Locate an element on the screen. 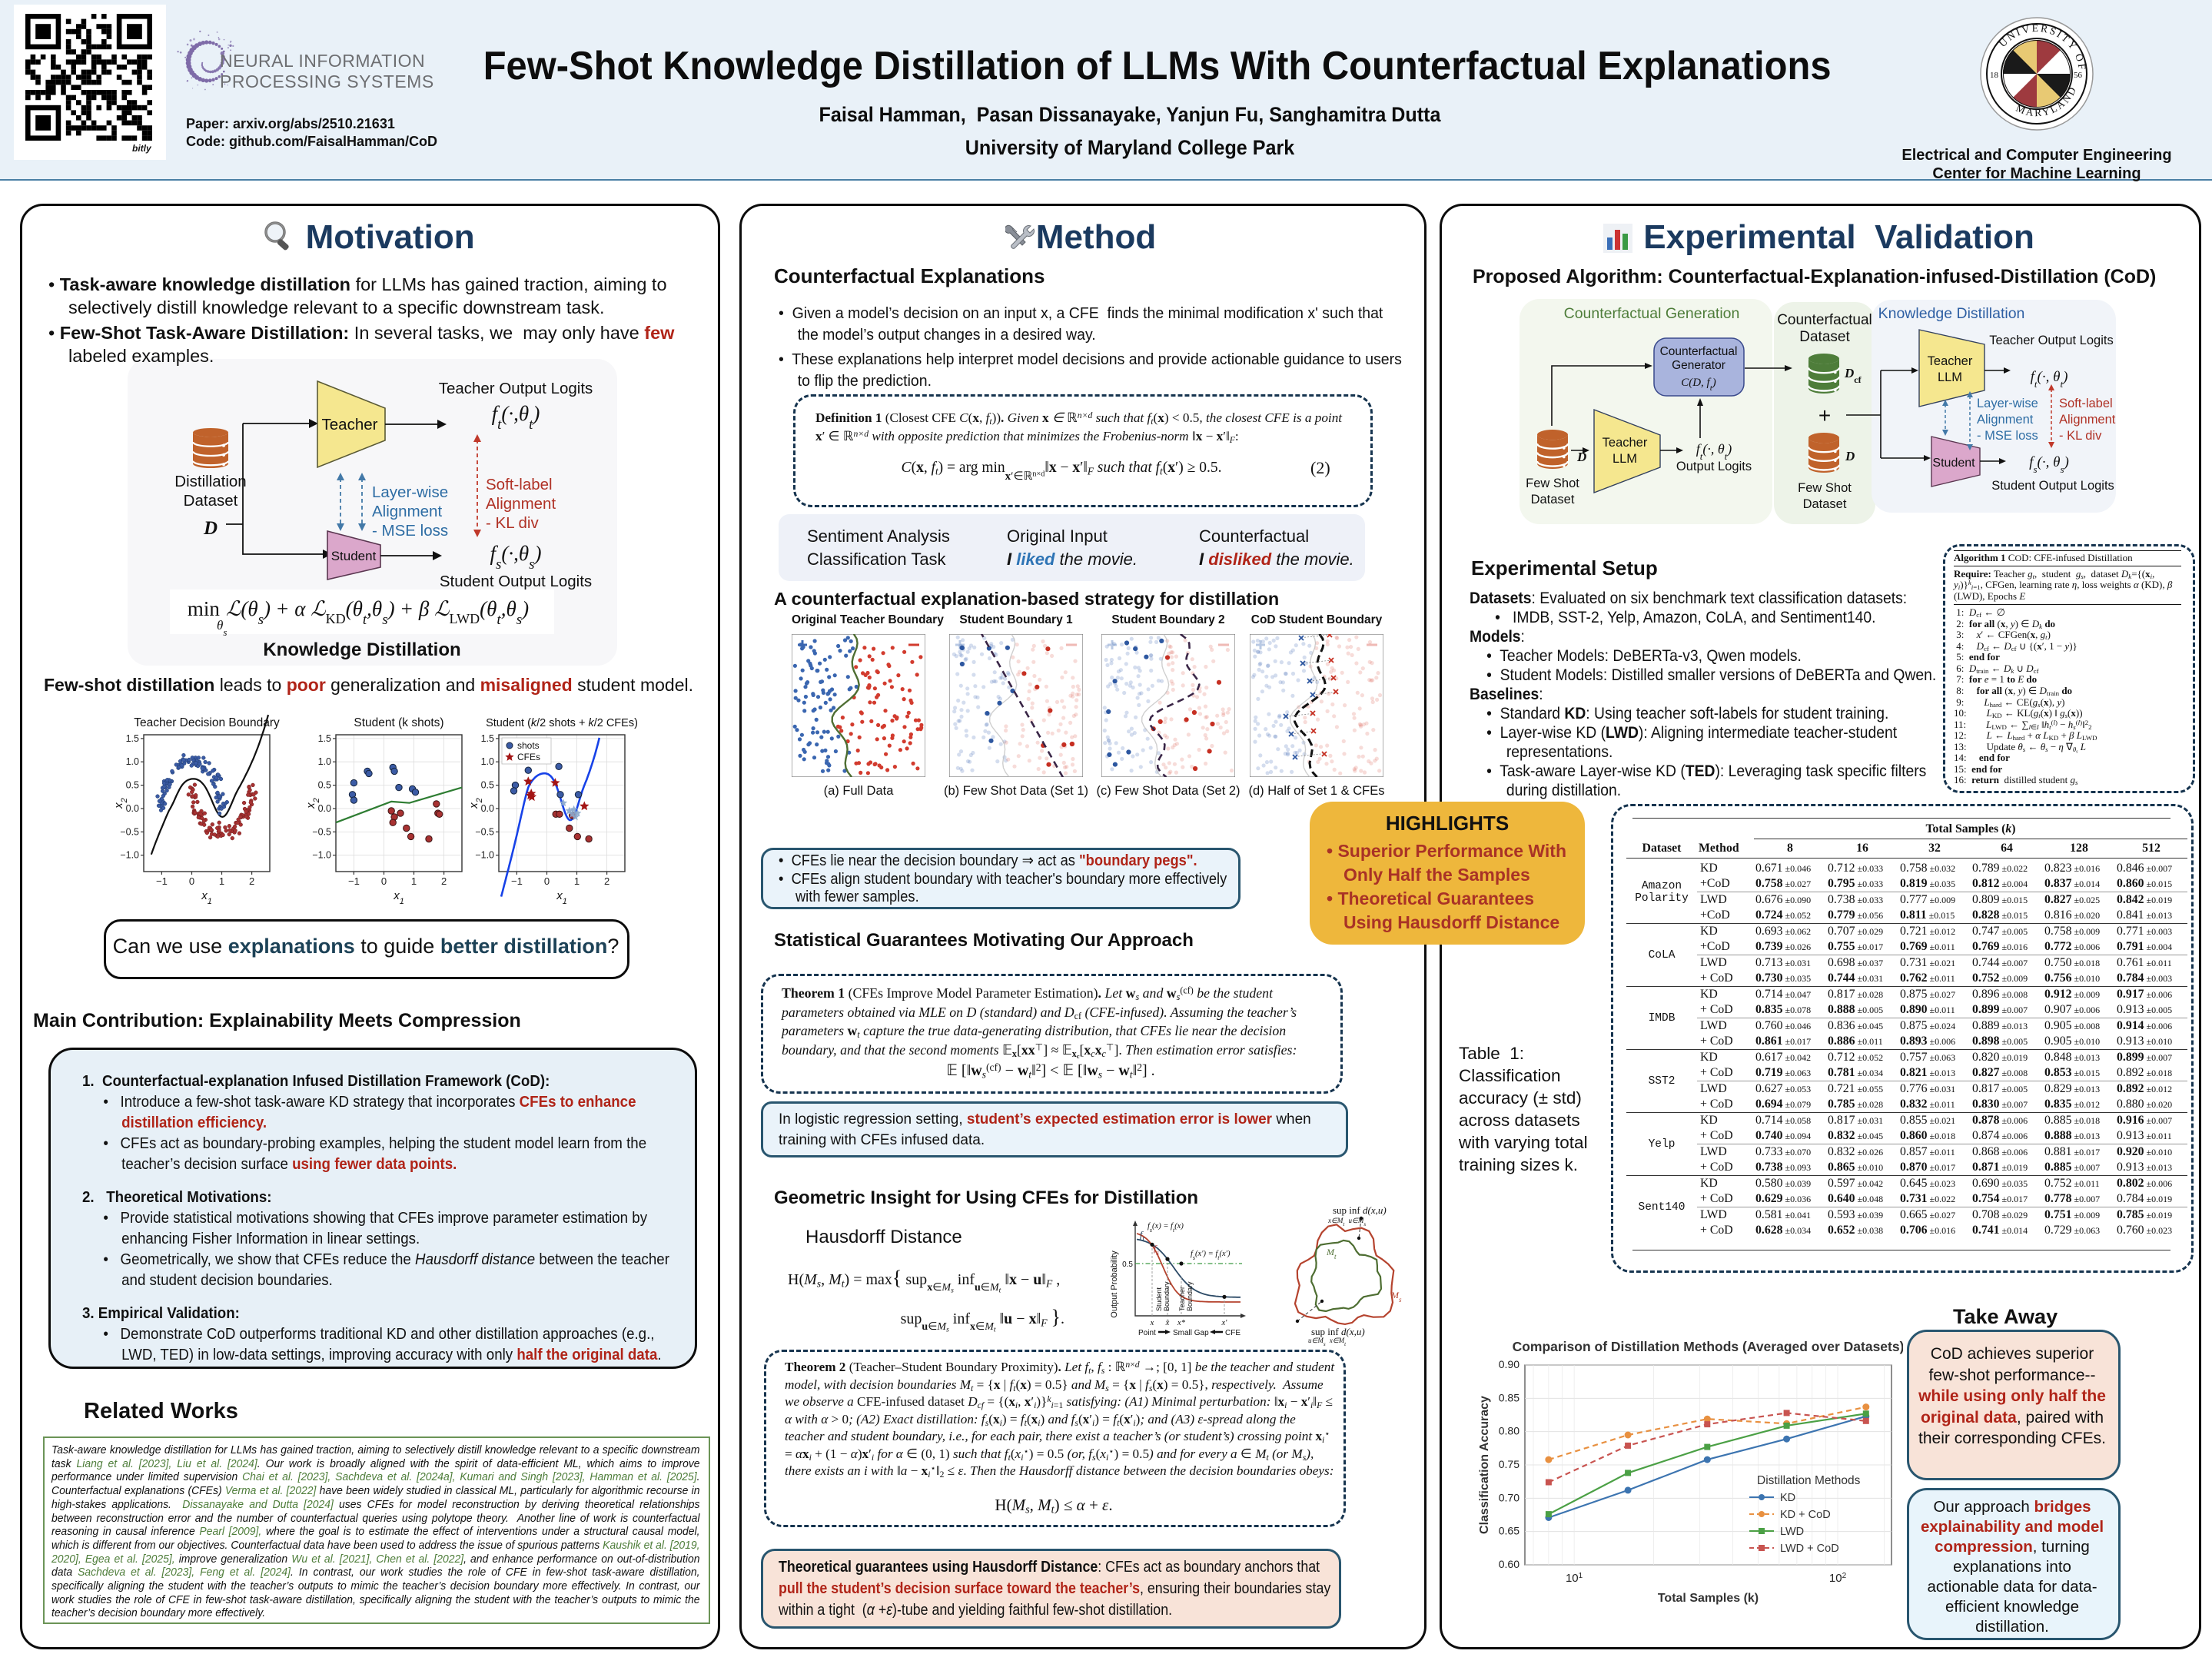 This screenshot has width=2212, height=1654. svg-text: u∈Ms x∈Mt is located at coordinates (1327, 1342).